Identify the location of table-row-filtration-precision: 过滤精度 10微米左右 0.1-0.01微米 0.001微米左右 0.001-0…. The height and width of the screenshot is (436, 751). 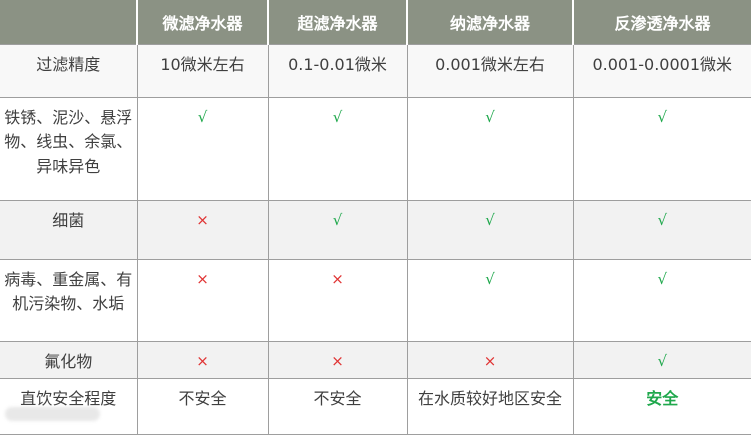
(375, 70).